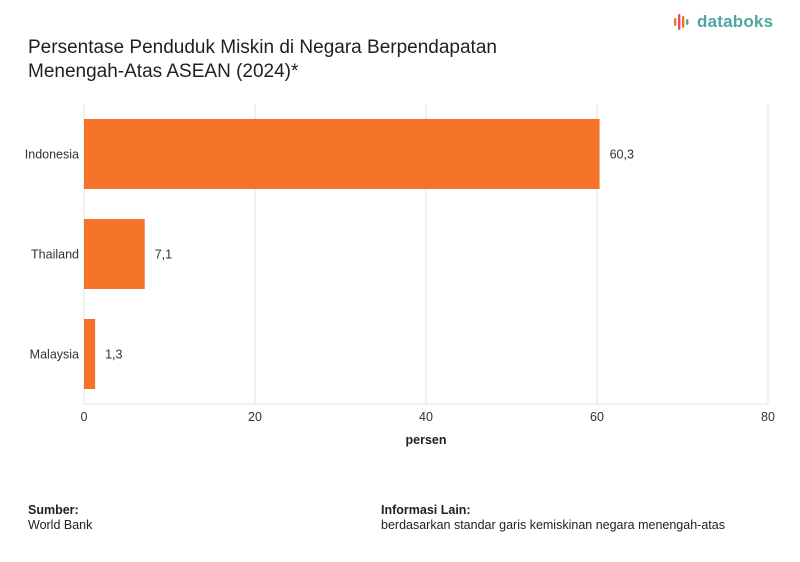  What do you see at coordinates (426, 417) in the screenshot?
I see `x-tick-label: 40` at bounding box center [426, 417].